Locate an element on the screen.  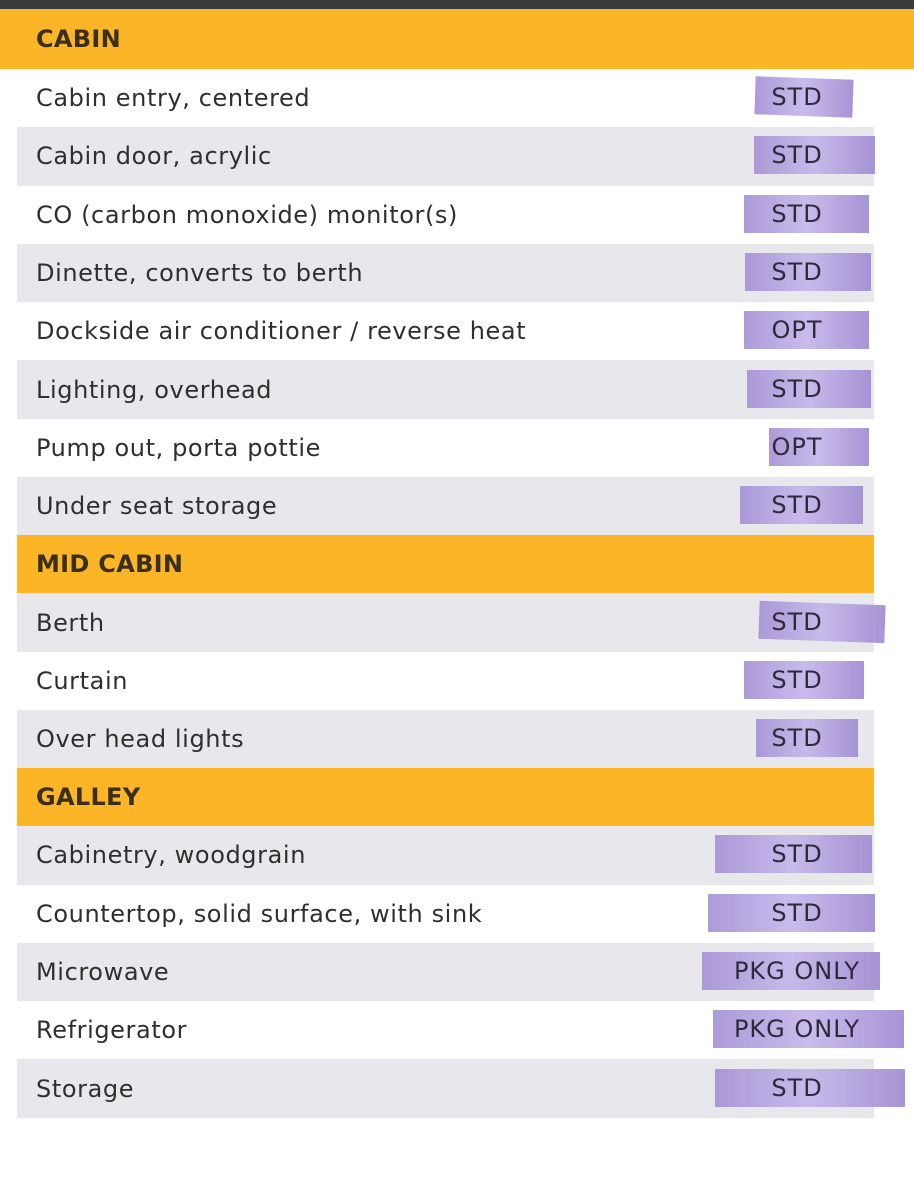
table-row: Over head lights STD is located at coordinates (445, 739).